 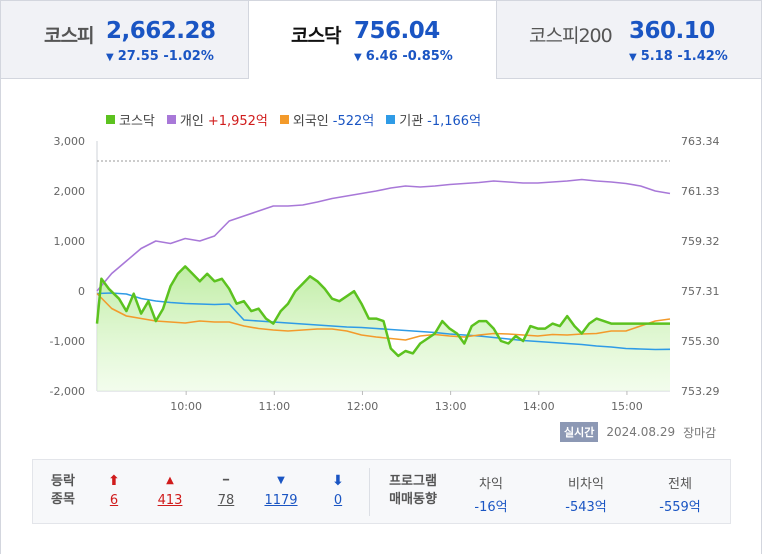 I want to click on legend-foreign-value: -522억, so click(x=353, y=121).